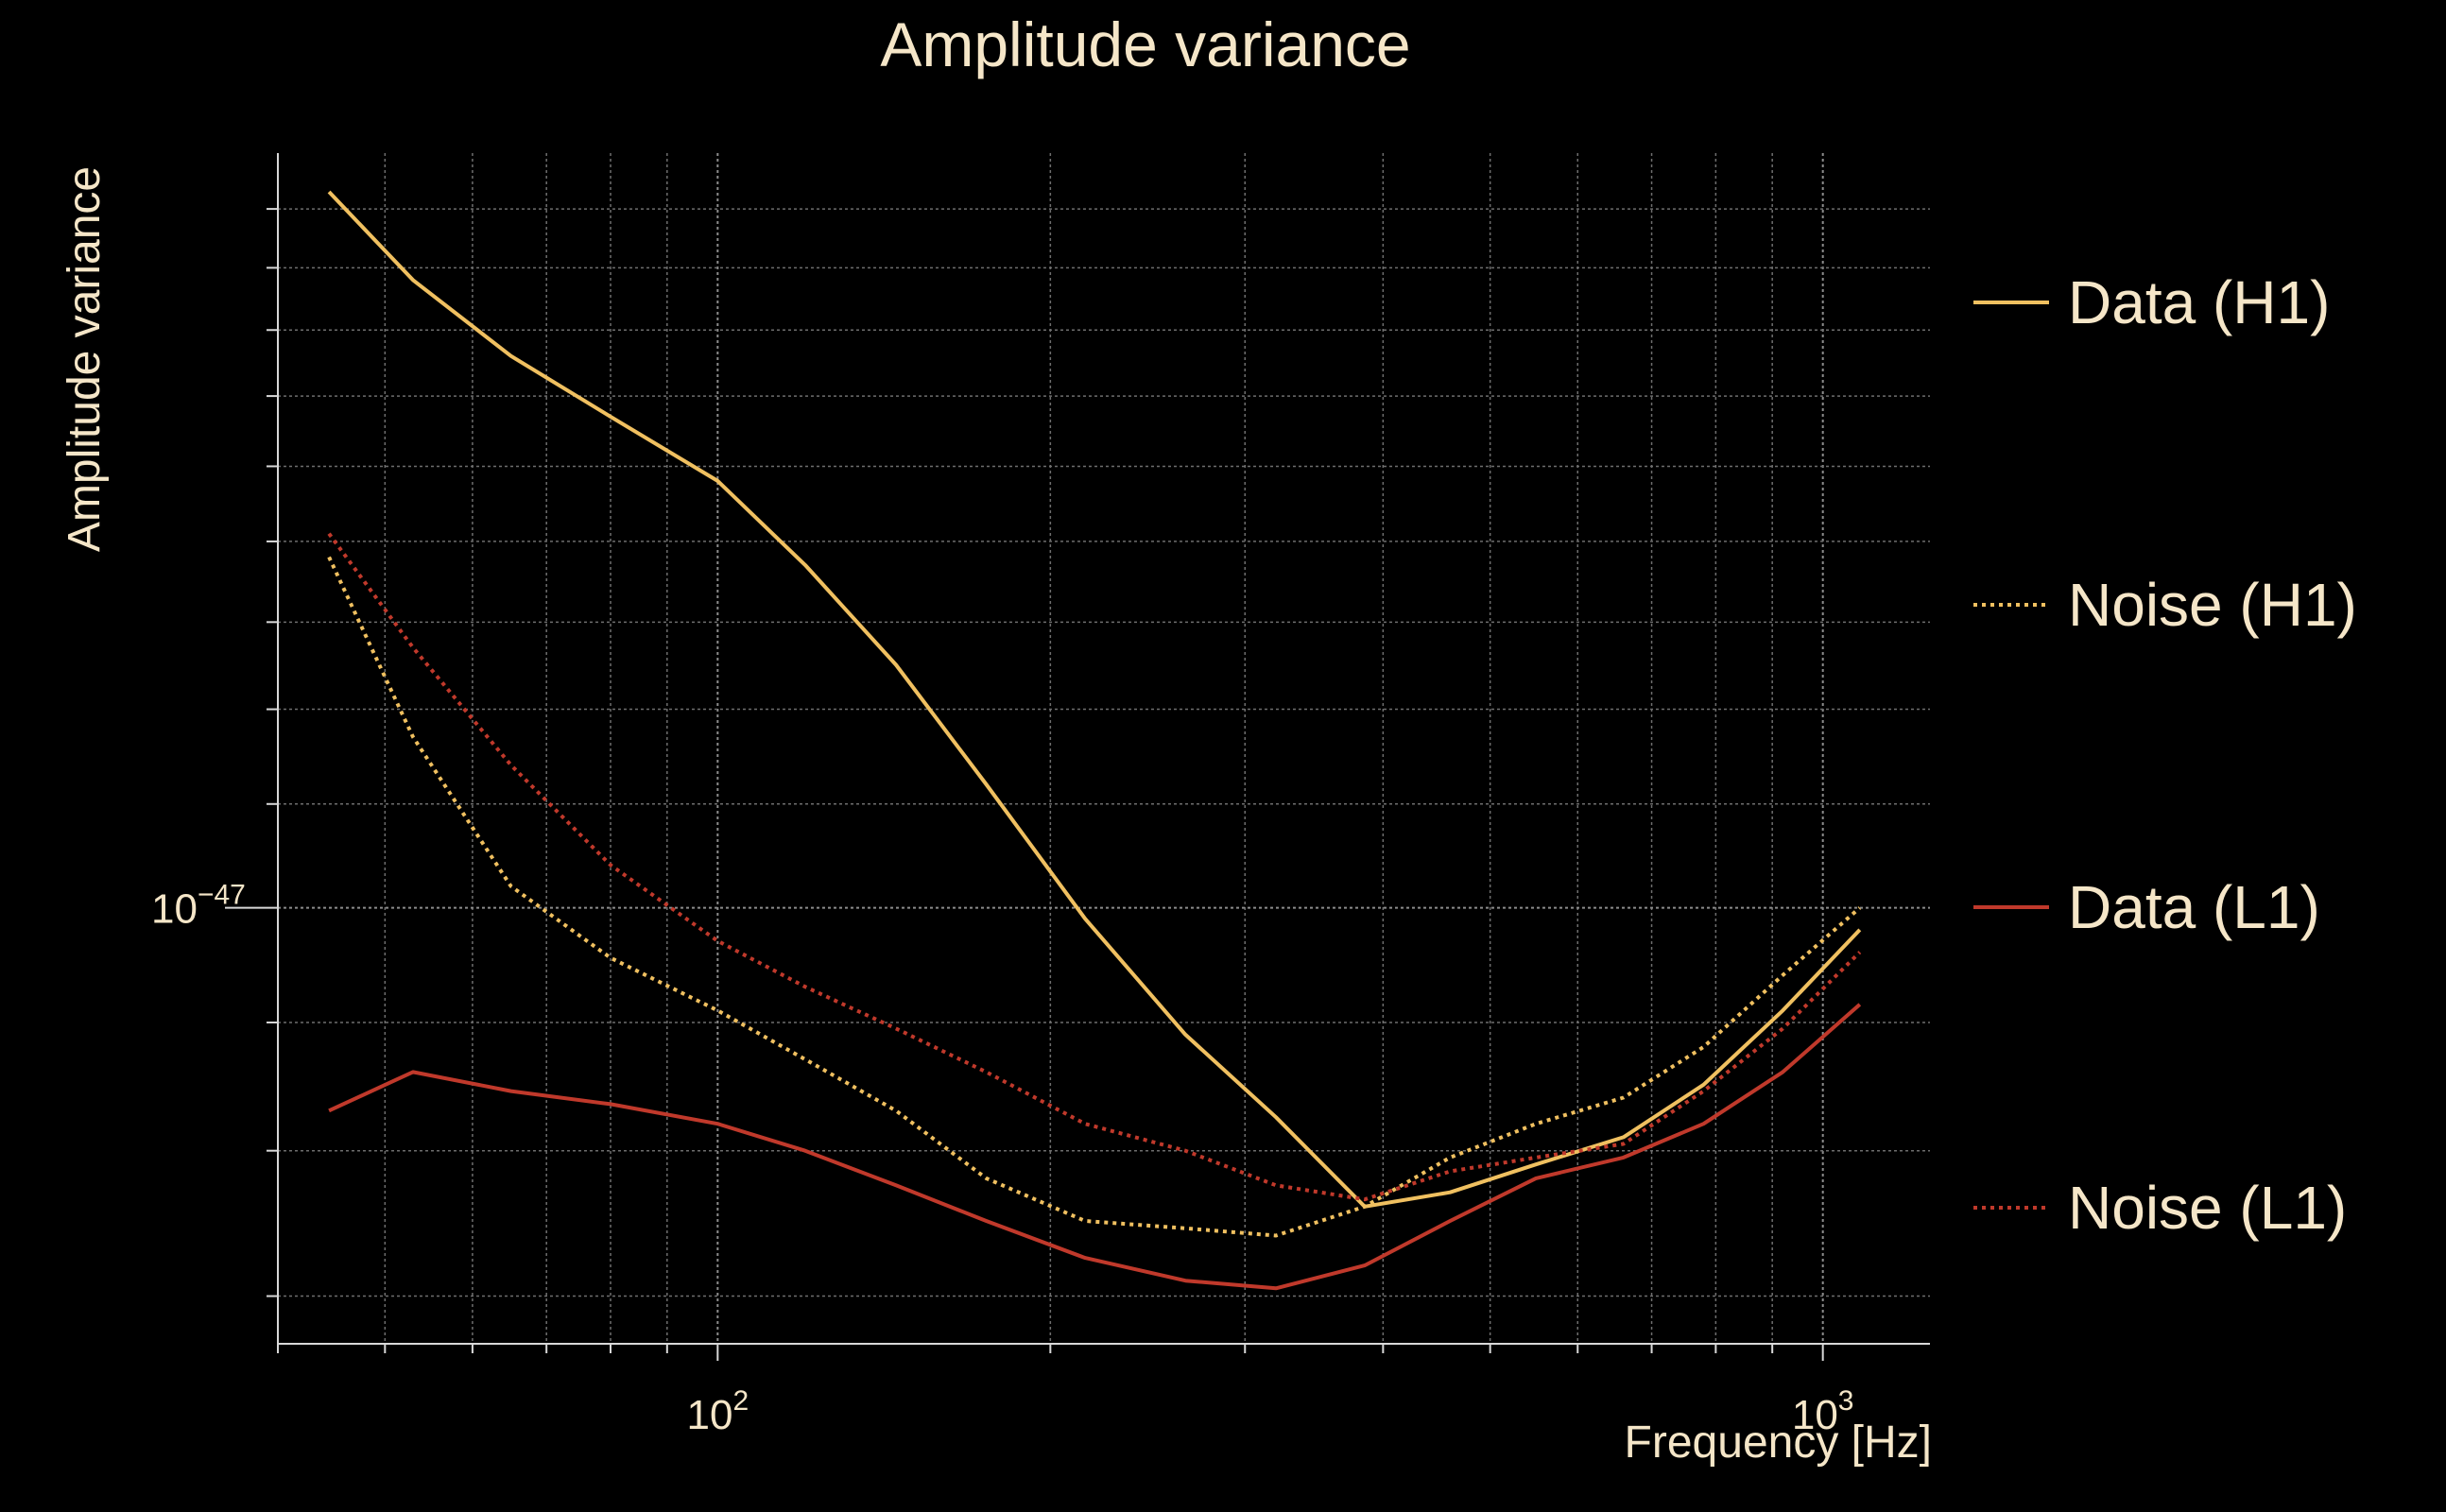 This screenshot has width=2446, height=1512. What do you see at coordinates (718, 1411) in the screenshot?
I see `x-tick-label: 10²` at bounding box center [718, 1411].